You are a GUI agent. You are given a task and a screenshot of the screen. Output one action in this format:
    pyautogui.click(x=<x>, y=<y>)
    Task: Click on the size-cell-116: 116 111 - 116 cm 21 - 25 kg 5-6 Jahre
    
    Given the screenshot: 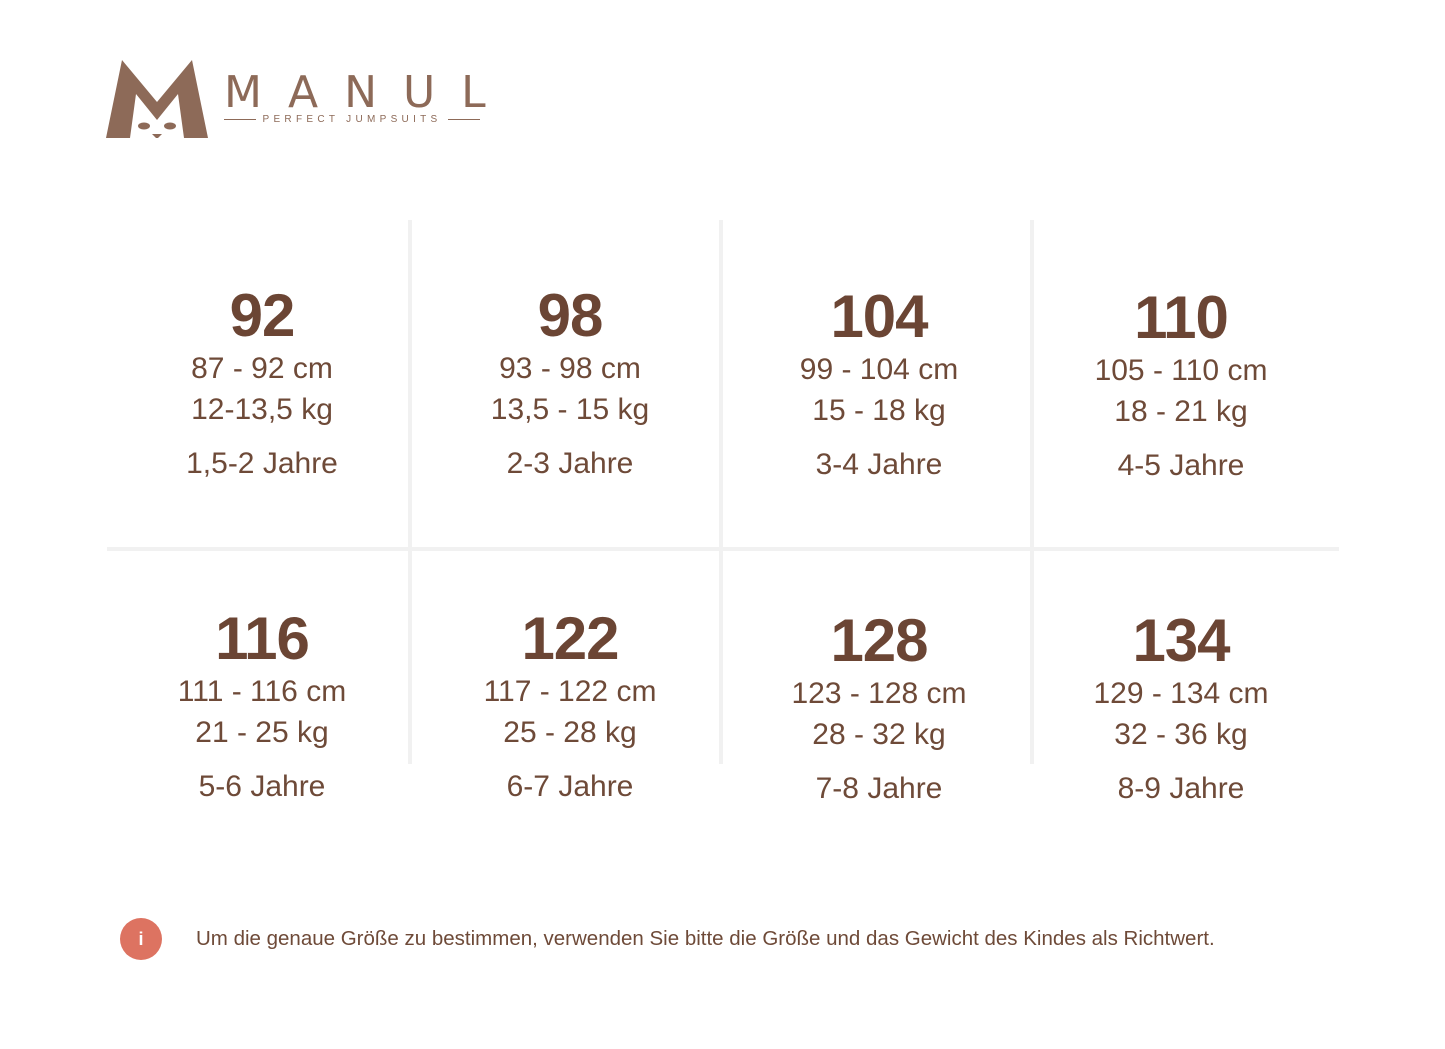 What is the action you would take?
    pyautogui.click(x=262, y=707)
    